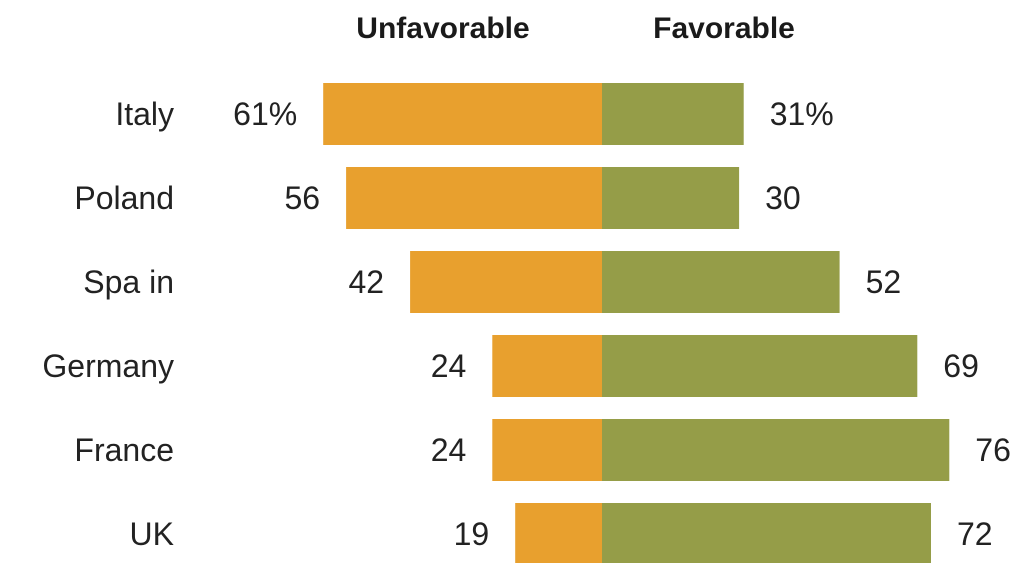 Image resolution: width=1023 pixels, height=563 pixels. Describe the element at coordinates (802, 114) in the screenshot. I see `value-label-favorable-italy: 31%` at that location.